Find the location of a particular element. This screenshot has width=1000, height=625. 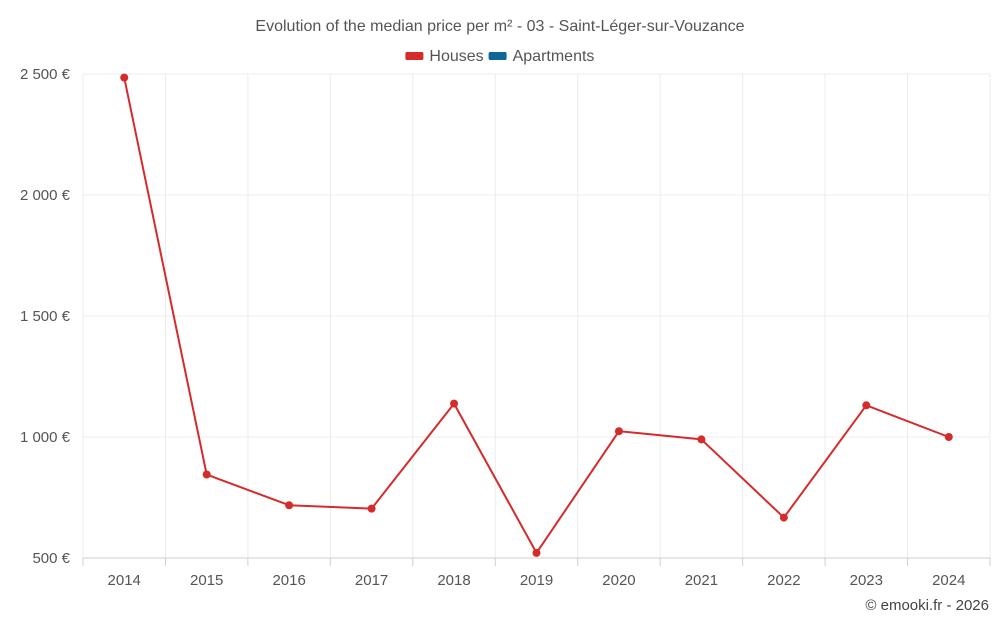

x-tick-label: 2015 is located at coordinates (206, 580).